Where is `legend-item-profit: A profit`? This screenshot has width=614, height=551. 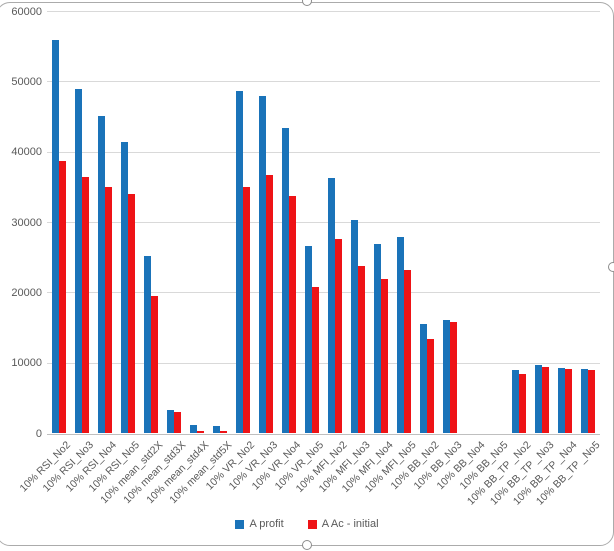 legend-item-profit: A profit is located at coordinates (259, 524).